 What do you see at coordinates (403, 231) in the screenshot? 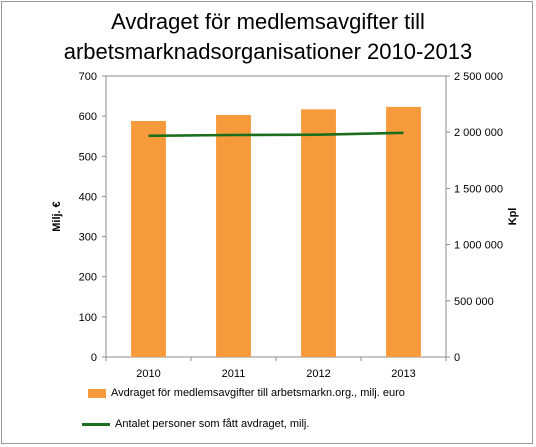
I see `bar-2013` at bounding box center [403, 231].